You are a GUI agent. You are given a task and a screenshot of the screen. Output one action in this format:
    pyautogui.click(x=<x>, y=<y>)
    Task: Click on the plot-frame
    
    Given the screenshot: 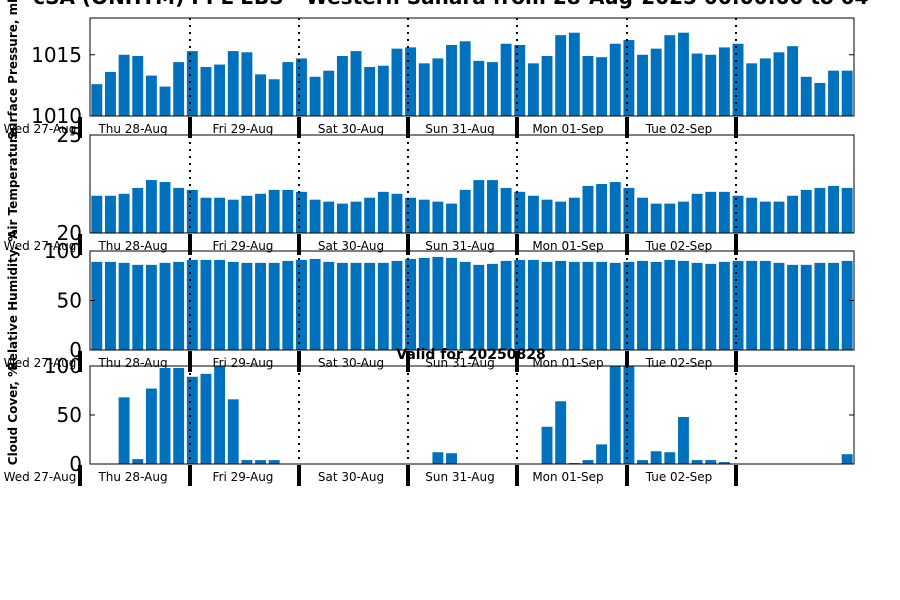 What is the action you would take?
    pyautogui.click(x=472, y=184)
    